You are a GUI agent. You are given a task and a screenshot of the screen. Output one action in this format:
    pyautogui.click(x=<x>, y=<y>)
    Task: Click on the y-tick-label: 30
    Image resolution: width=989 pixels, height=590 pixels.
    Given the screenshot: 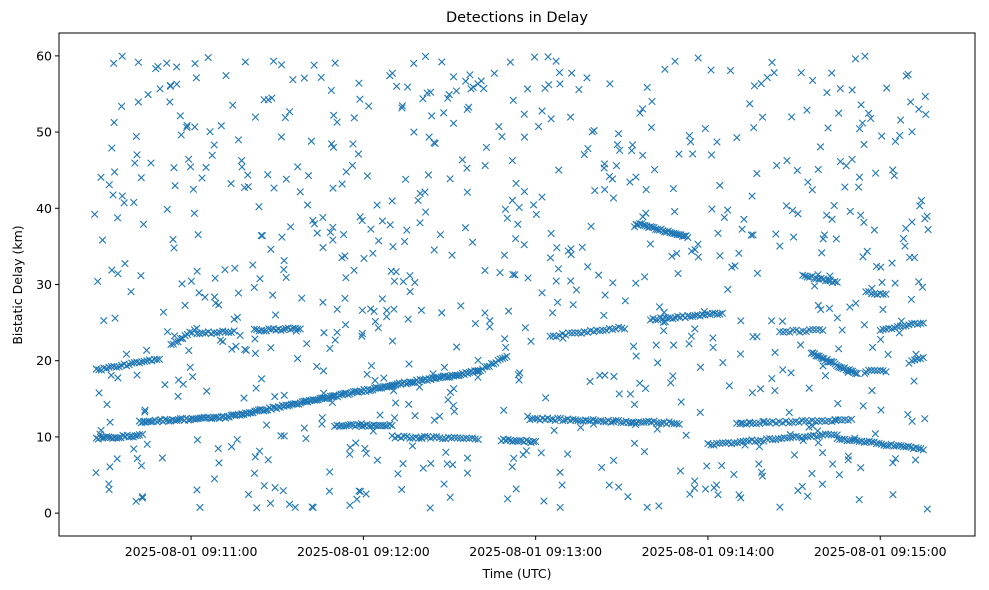 What is the action you would take?
    pyautogui.click(x=44, y=284)
    